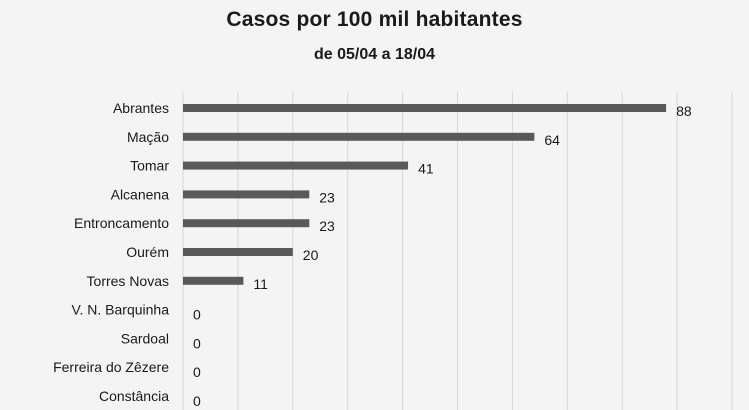 This screenshot has width=749, height=410. What do you see at coordinates (149, 166) in the screenshot?
I see `category-label: Tomar` at bounding box center [149, 166].